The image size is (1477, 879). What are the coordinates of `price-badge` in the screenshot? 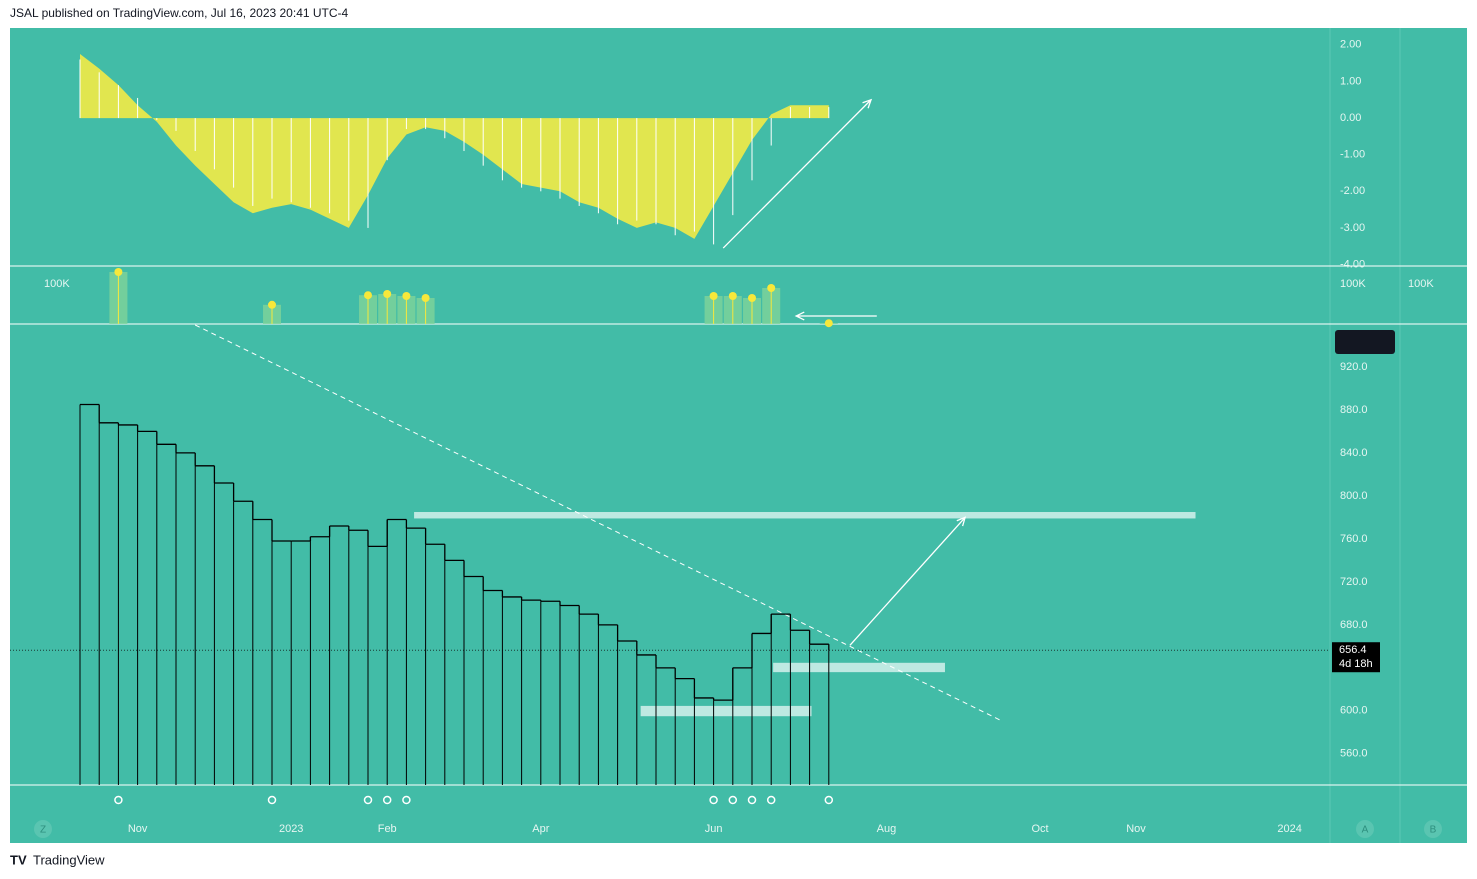 It's located at (1365, 342).